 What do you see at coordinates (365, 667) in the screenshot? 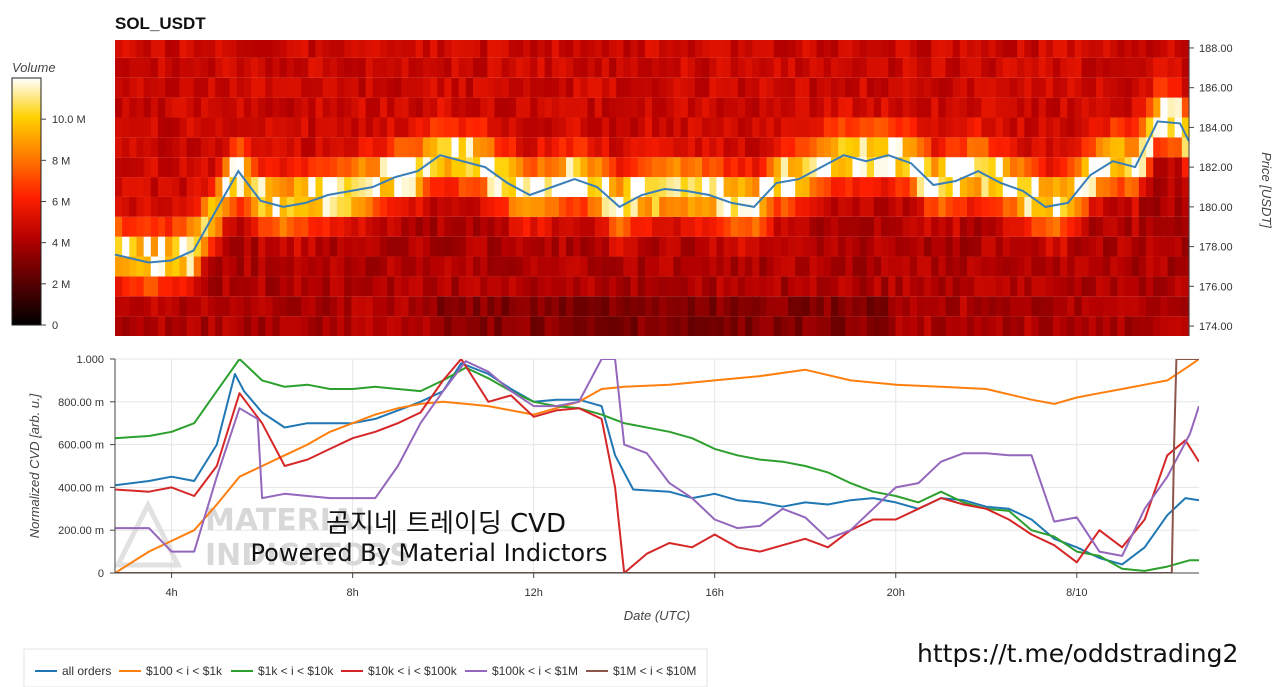
I see `legend` at bounding box center [365, 667].